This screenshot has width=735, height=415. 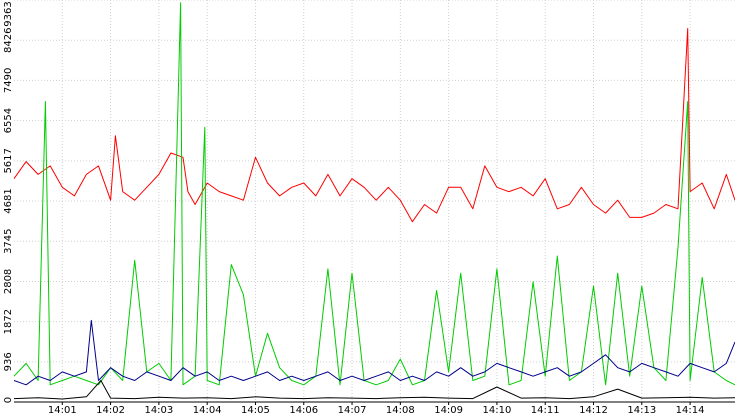 I want to click on y-tick-label: 1872, so click(x=8, y=321).